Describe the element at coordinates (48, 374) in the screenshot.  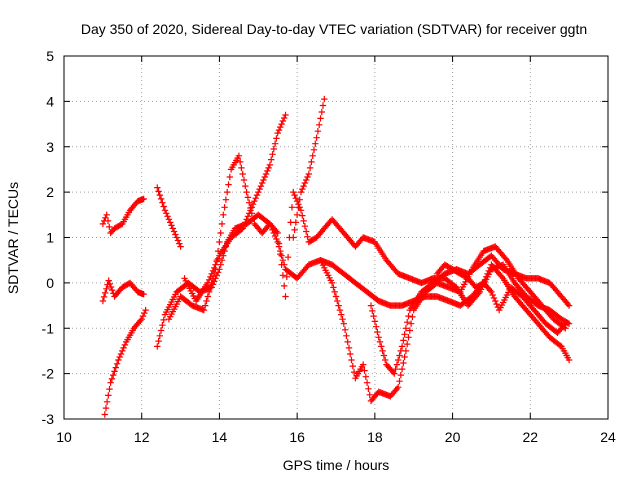
I see `y-tick-label: -2` at that location.